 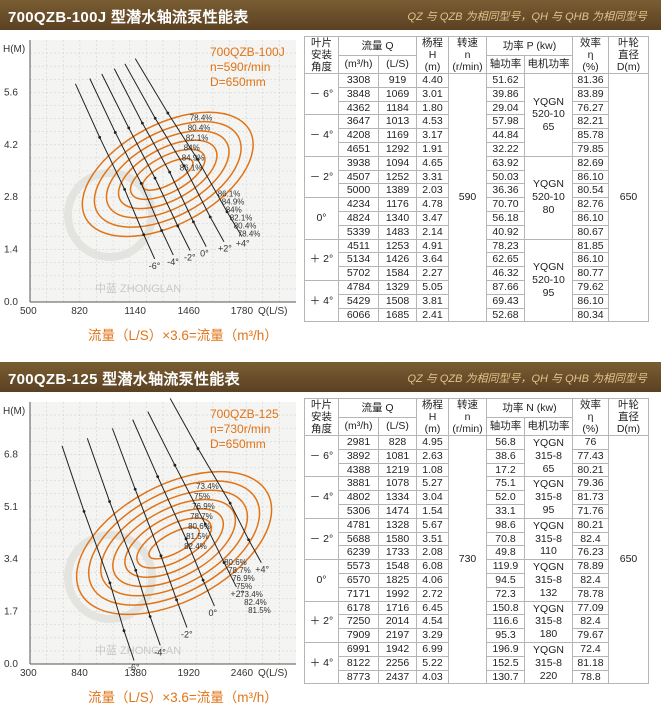 What do you see at coordinates (505, 218) in the screenshot?
I see `shaft-power-cell: 56.18` at bounding box center [505, 218].